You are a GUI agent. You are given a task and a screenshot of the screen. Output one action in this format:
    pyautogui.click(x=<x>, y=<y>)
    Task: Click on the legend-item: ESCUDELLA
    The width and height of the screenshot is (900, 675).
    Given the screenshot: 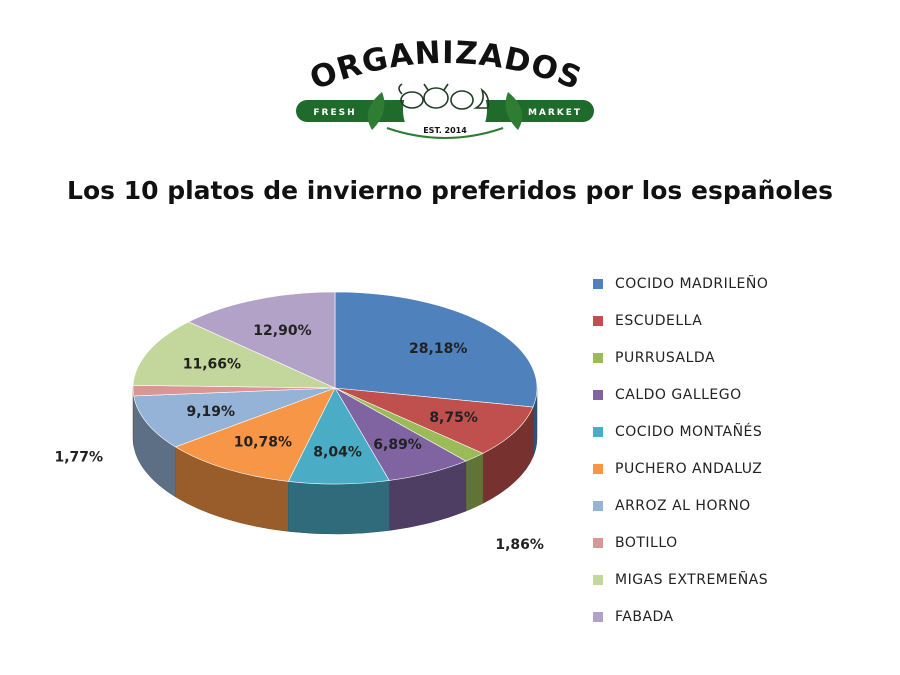 What is the action you would take?
    pyautogui.click(x=680, y=320)
    